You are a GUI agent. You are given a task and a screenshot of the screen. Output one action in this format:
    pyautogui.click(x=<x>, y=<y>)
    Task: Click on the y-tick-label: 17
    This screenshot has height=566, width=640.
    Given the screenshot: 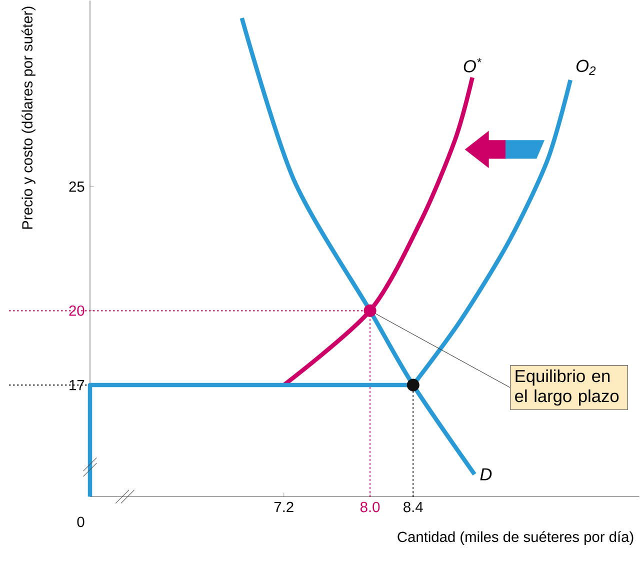 What is the action you would take?
    pyautogui.click(x=77, y=385)
    